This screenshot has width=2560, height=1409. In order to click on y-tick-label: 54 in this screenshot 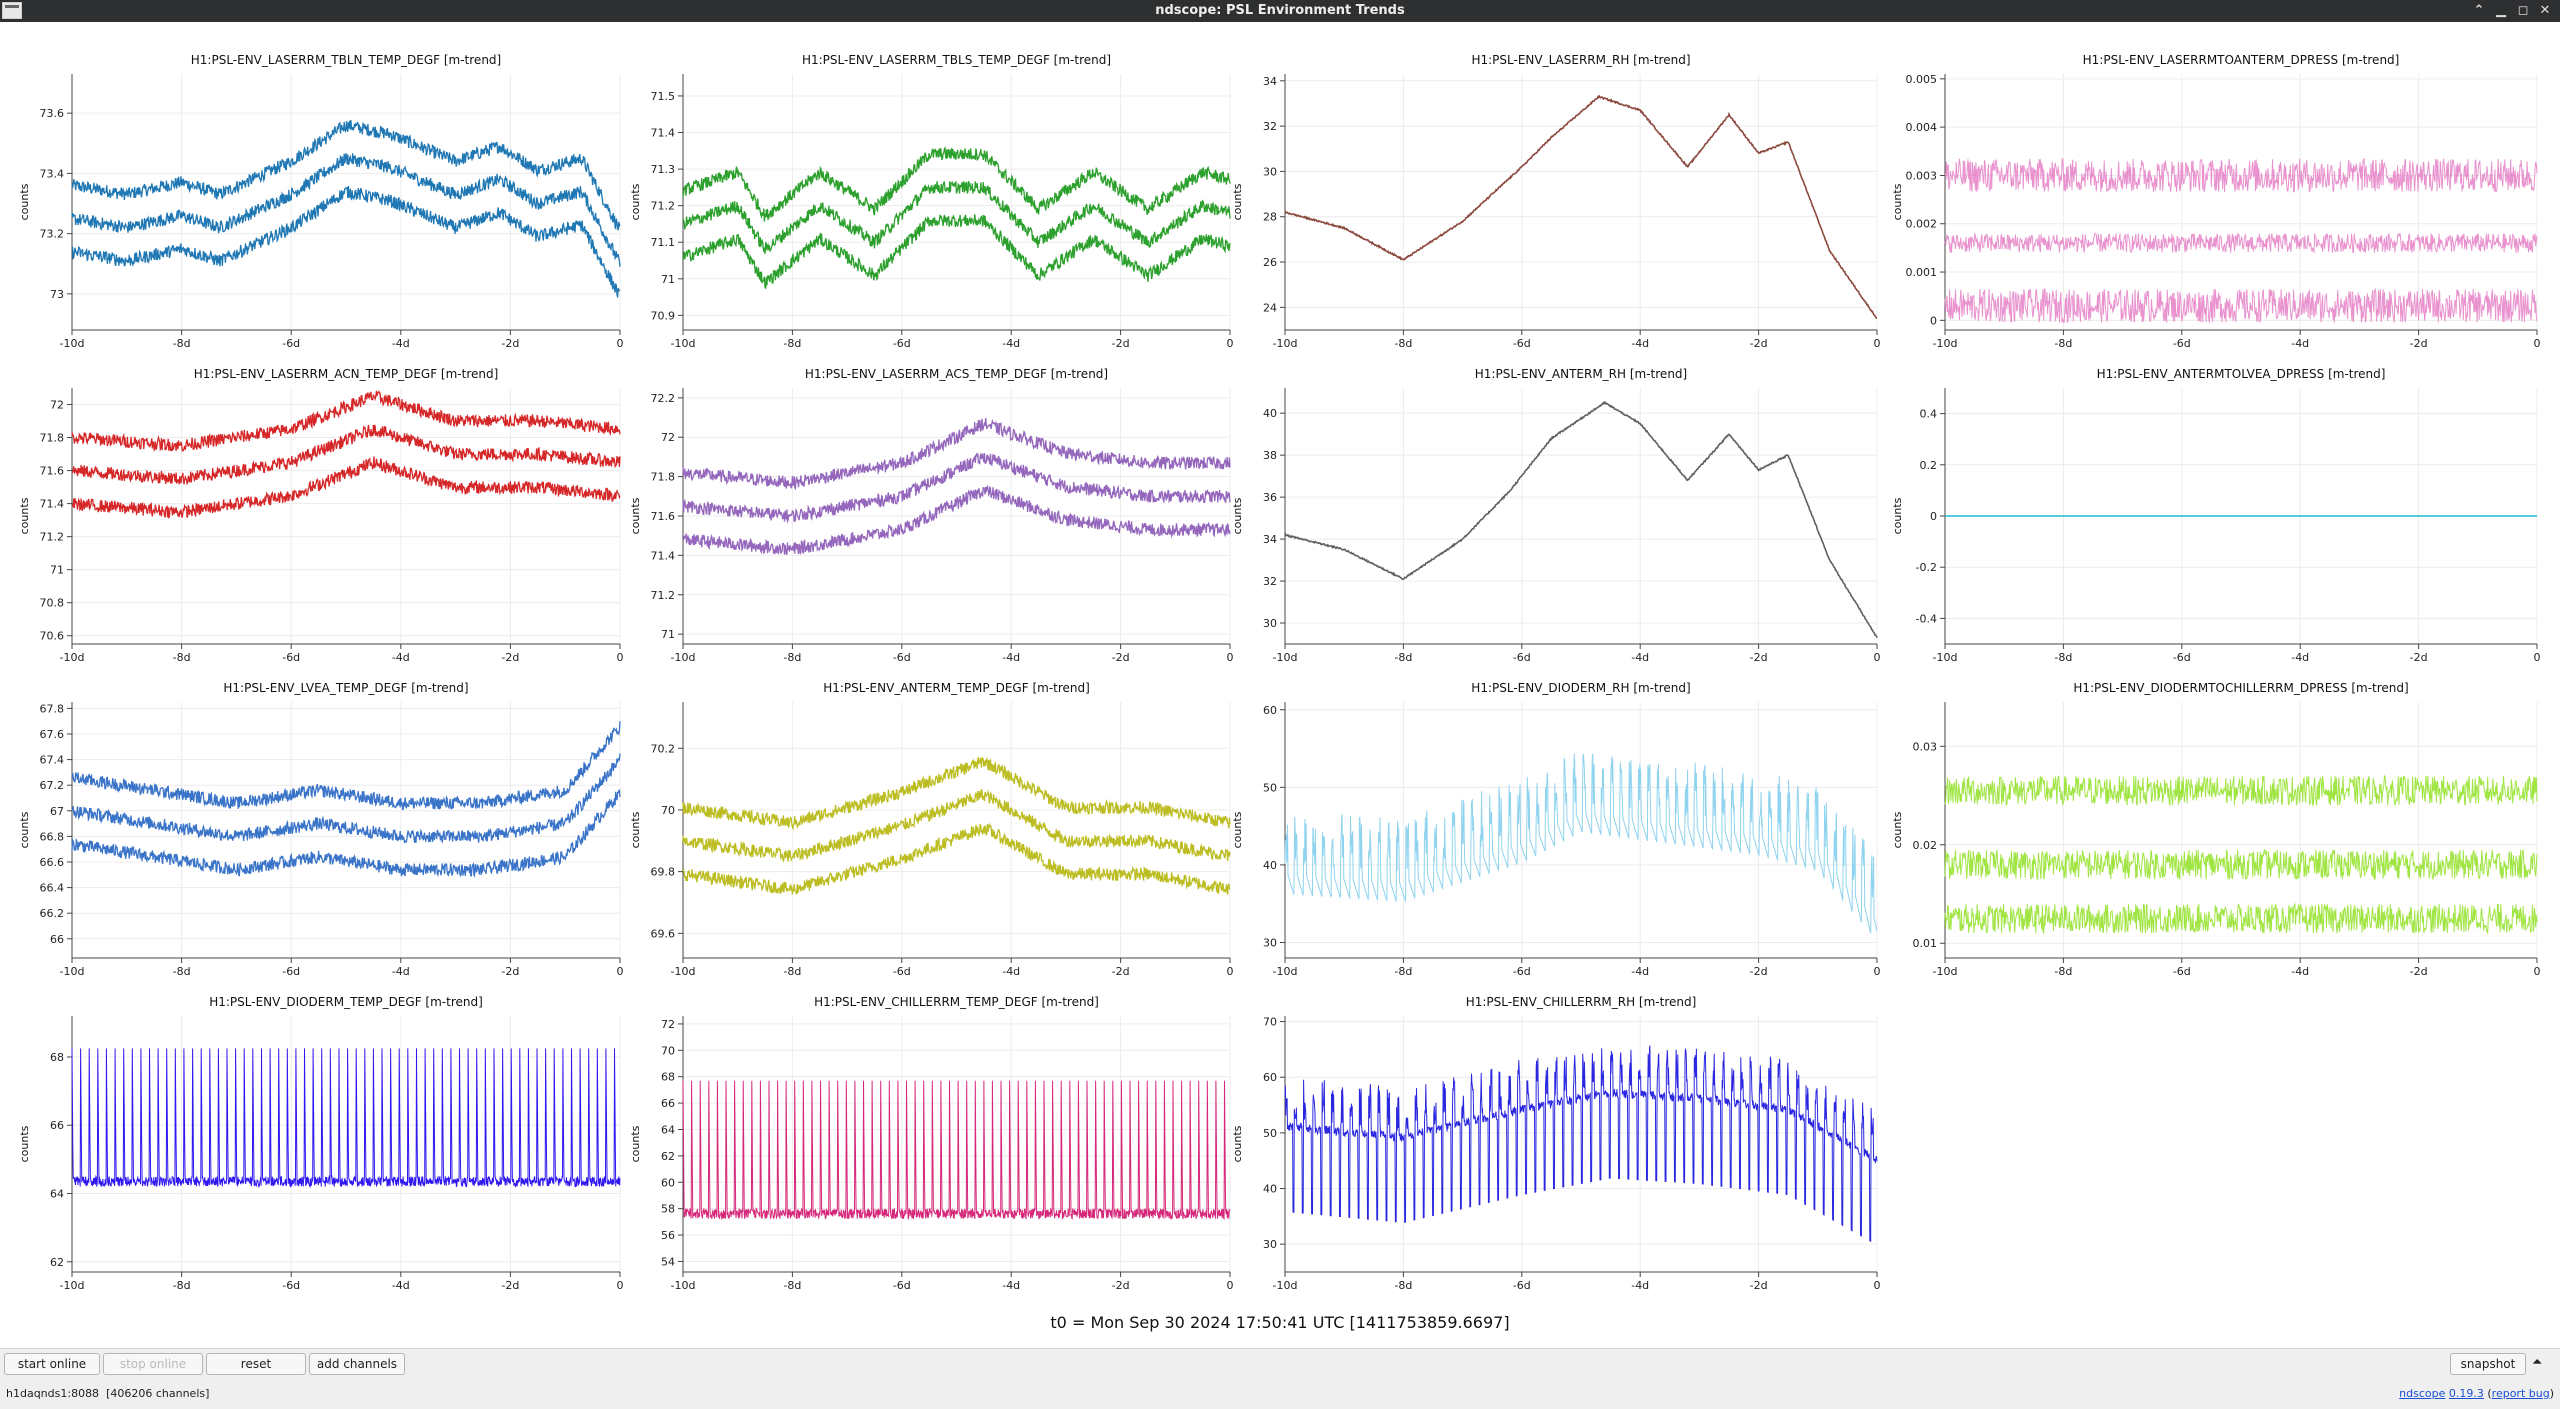, I will do `click(668, 1261)`.